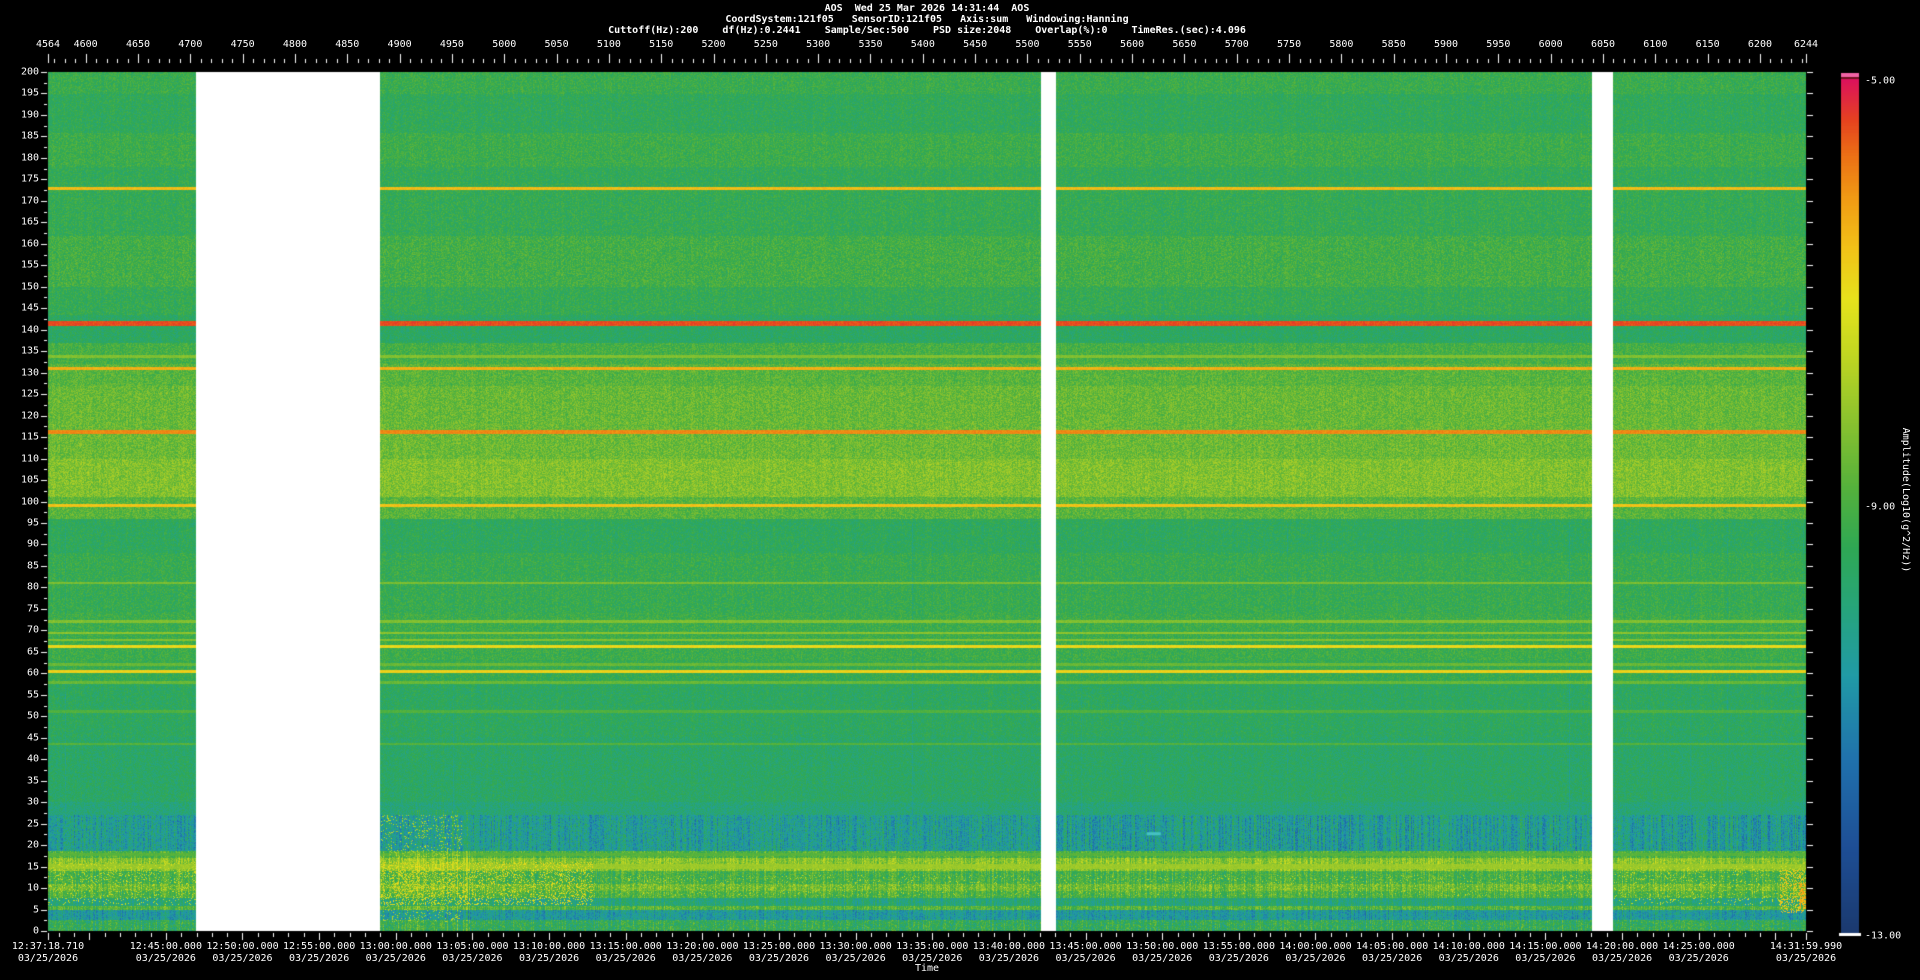  What do you see at coordinates (1655, 44) in the screenshot?
I see `top-axis-tick-label: 6100` at bounding box center [1655, 44].